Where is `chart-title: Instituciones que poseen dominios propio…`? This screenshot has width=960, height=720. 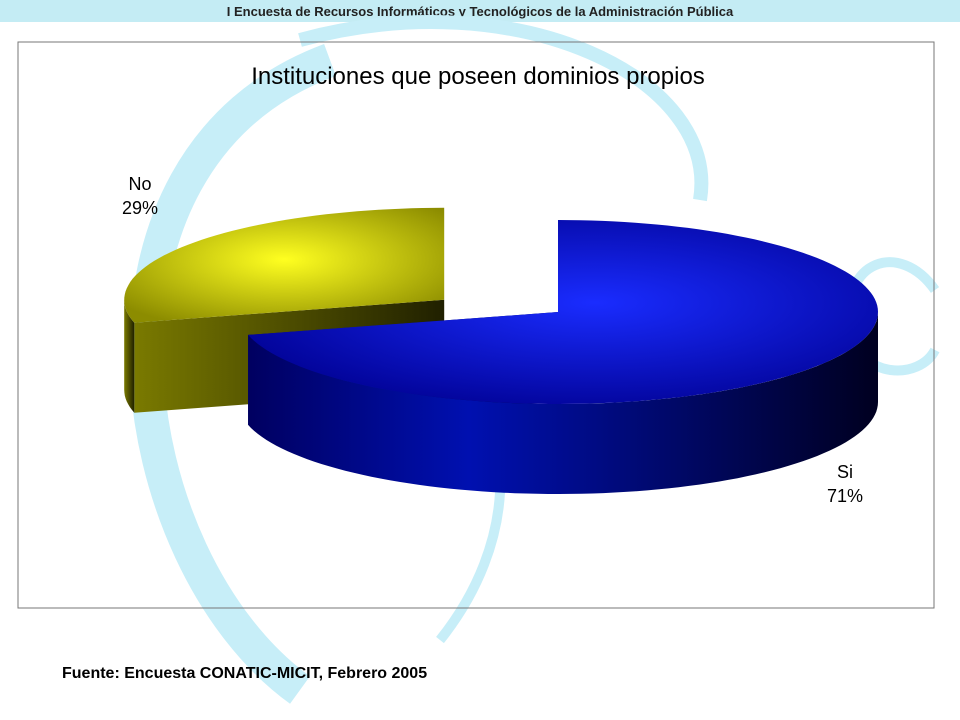
chart-title: Instituciones que poseen dominios propio… is located at coordinates (478, 76).